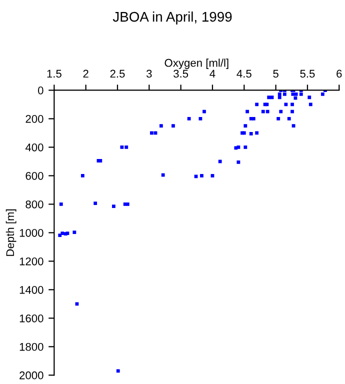 Image resolution: width=345 pixels, height=384 pixels. I want to click on y-tick-label: 800, so click(35, 204).